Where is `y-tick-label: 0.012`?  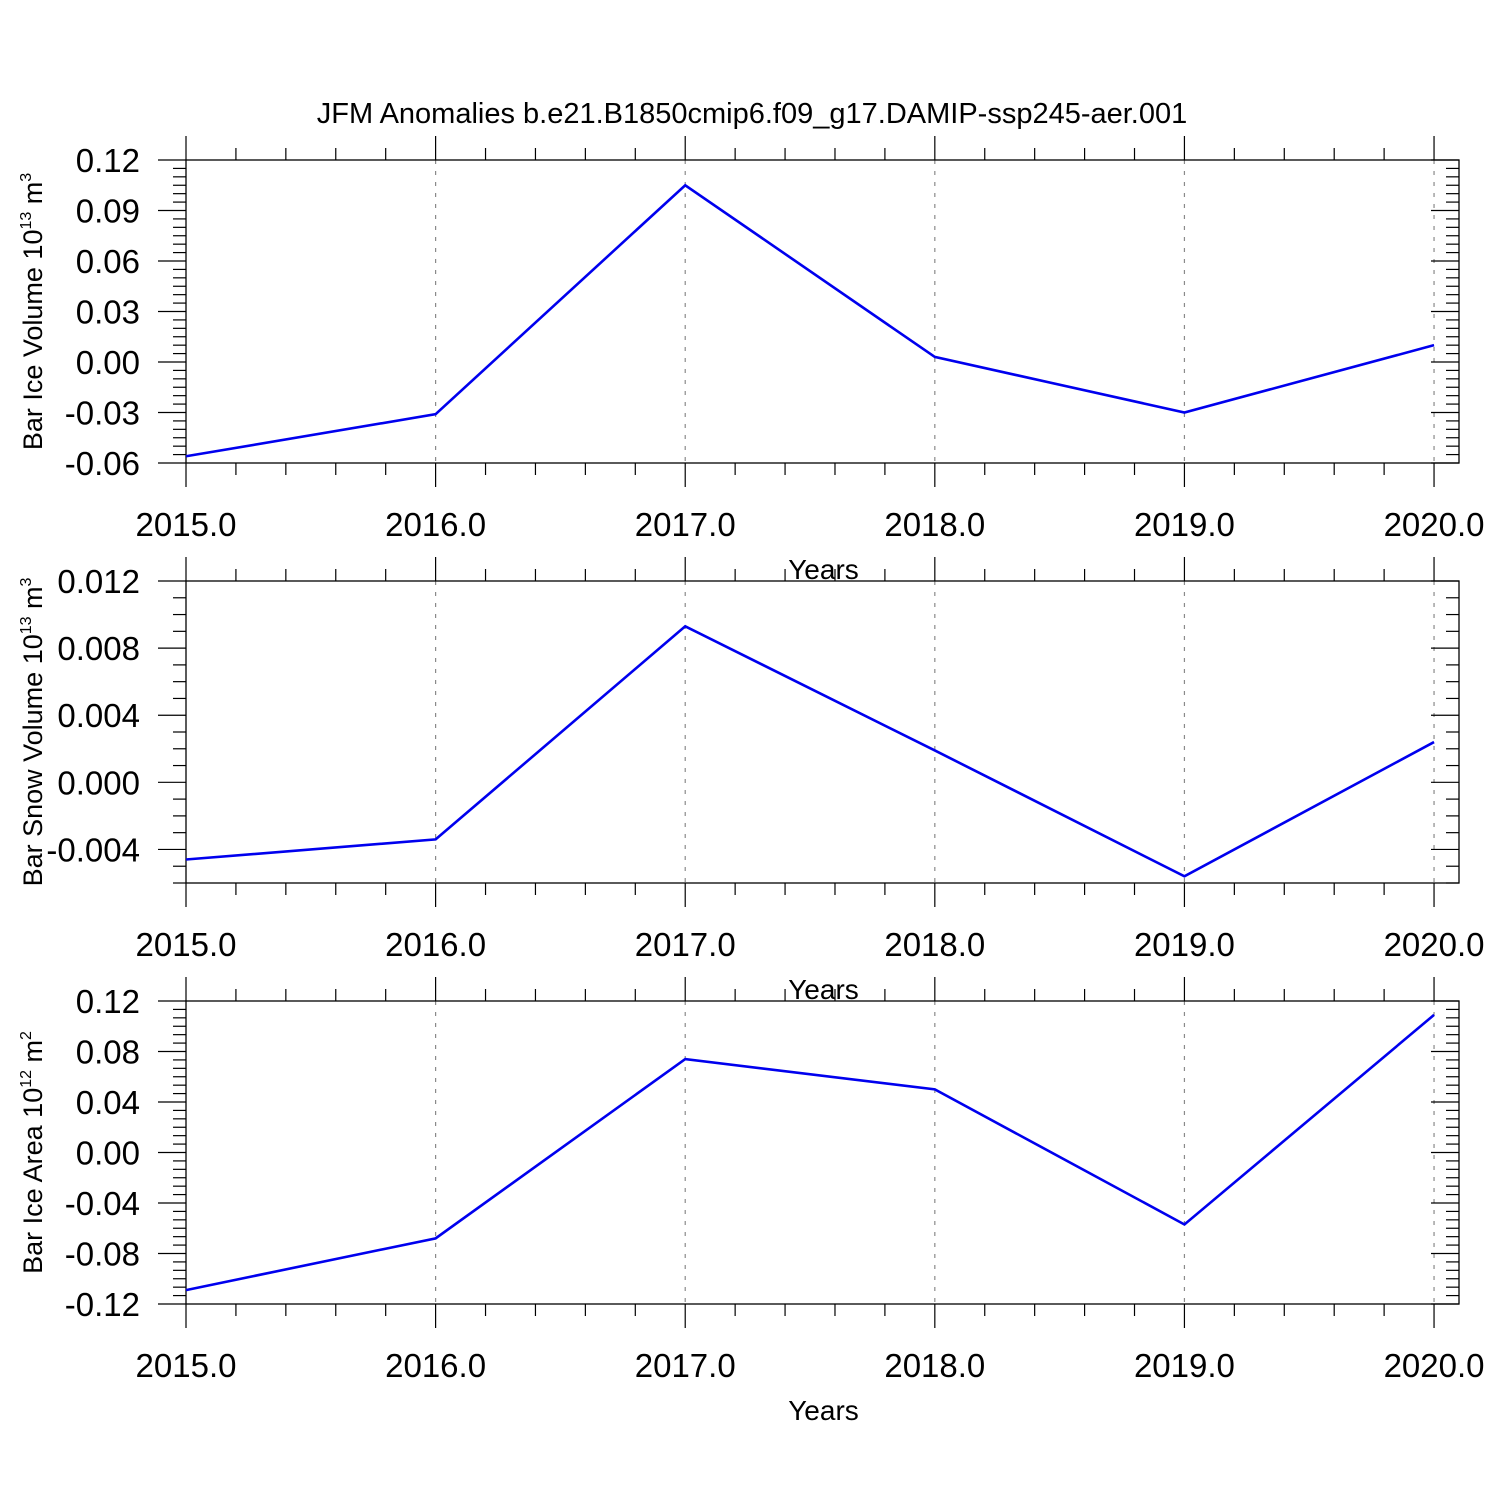
y-tick-label: 0.012 is located at coordinates (98, 581).